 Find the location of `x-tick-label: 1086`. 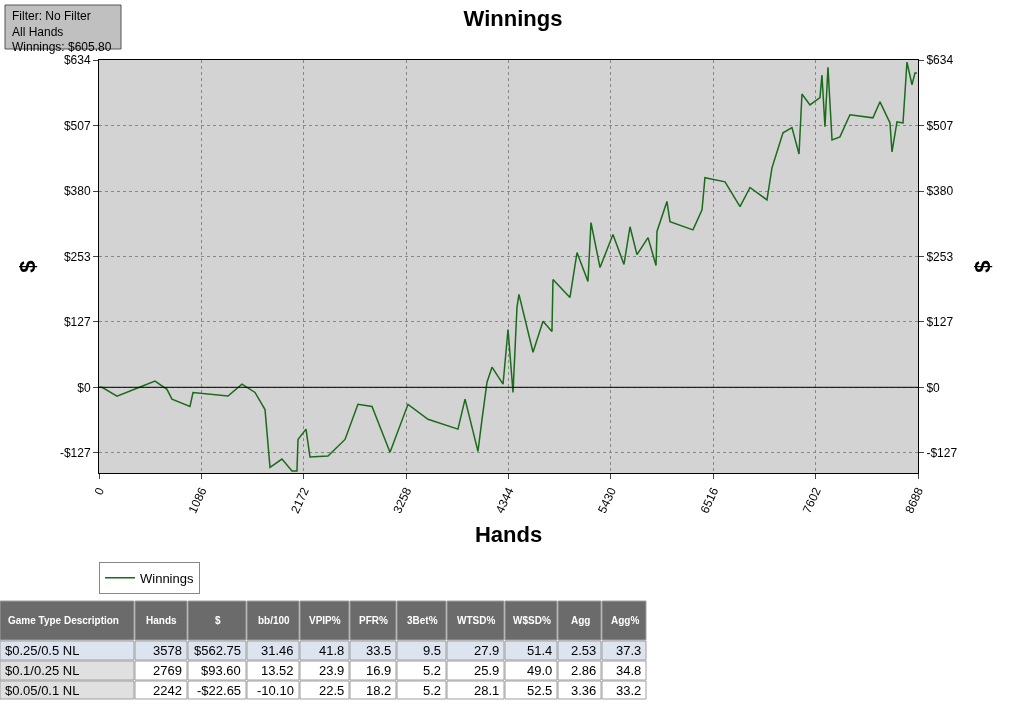

x-tick-label: 1086 is located at coordinates (197, 500).